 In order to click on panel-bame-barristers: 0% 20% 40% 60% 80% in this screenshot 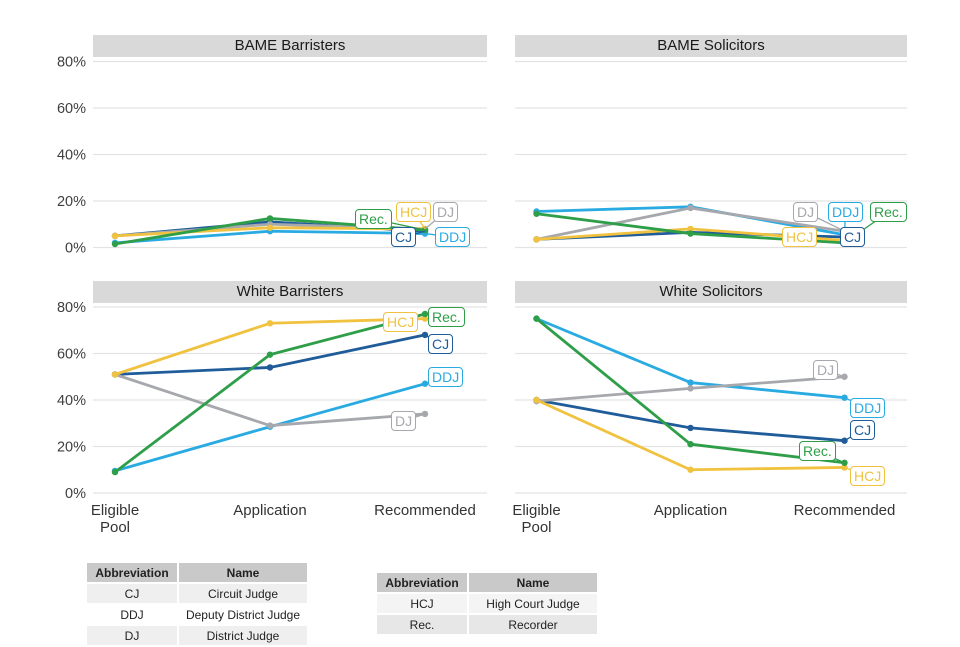, I will do `click(272, 156)`.